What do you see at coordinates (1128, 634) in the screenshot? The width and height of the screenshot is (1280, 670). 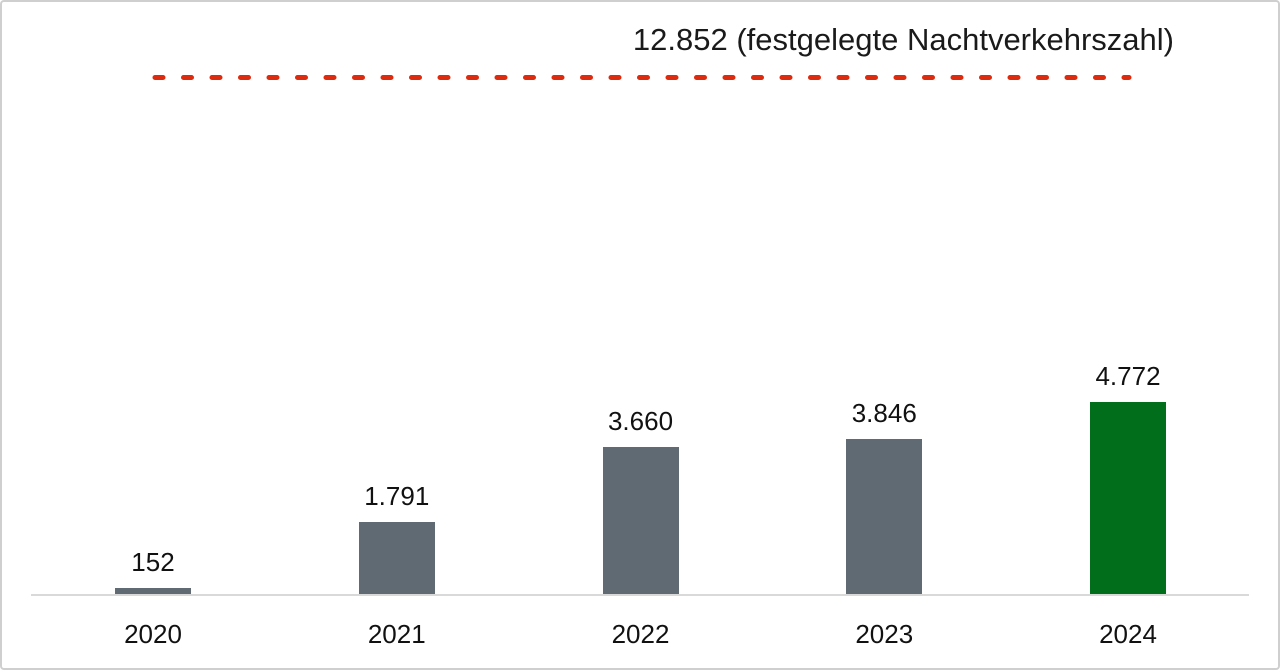 I see `x-axis-label-2024: 2024` at bounding box center [1128, 634].